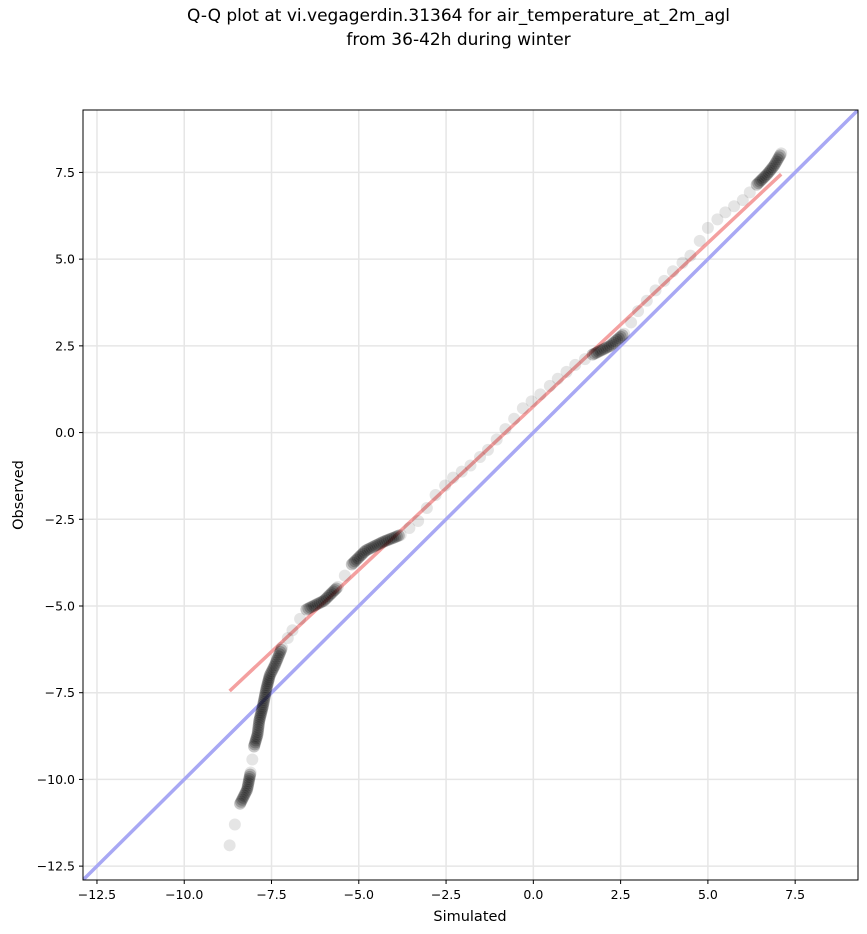 This screenshot has width=867, height=934. Describe the element at coordinates (621, 894) in the screenshot. I see `x-tick-label: 2.5` at that location.